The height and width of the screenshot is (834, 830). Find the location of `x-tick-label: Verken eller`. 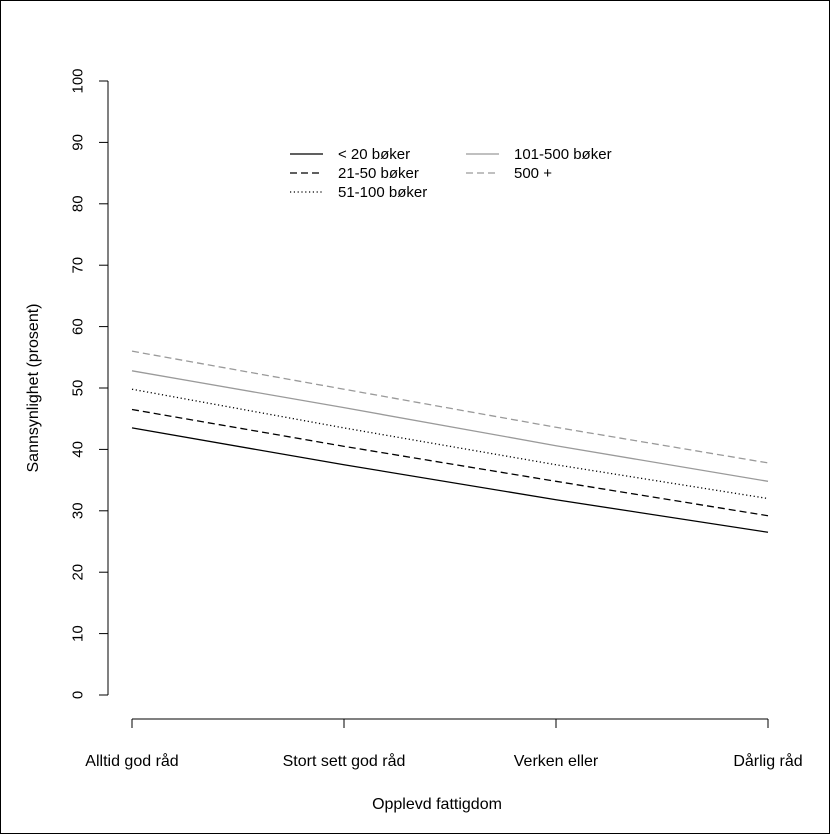

x-tick-label: Verken eller is located at coordinates (556, 761).